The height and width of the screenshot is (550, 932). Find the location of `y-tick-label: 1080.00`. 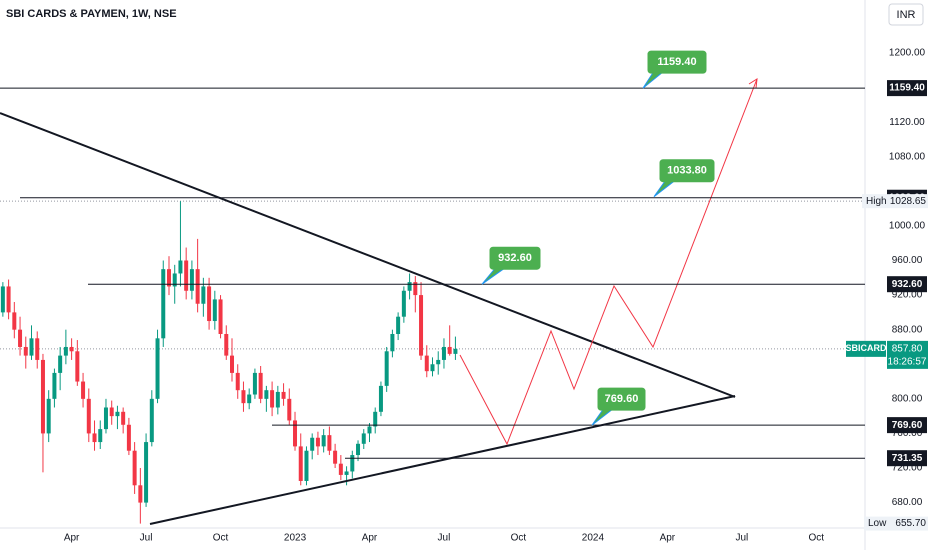

y-tick-label: 1080.00 is located at coordinates (907, 156).